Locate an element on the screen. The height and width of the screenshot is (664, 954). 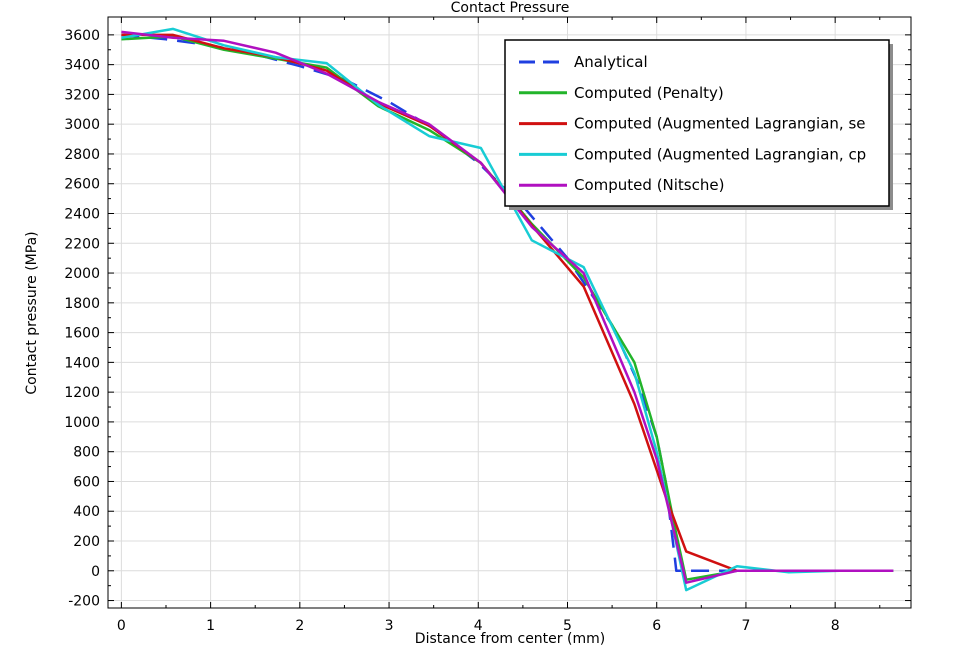
y-tick-label: 2400 is located at coordinates (82, 215).